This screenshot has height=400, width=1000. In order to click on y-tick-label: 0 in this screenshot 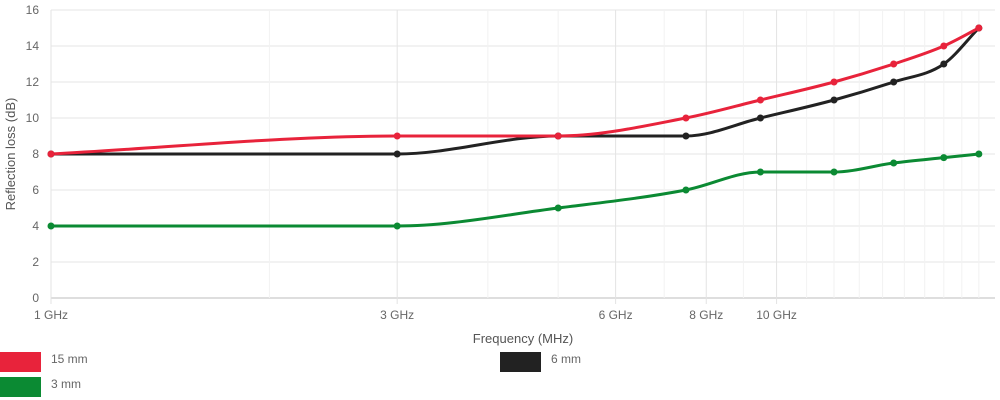, I will do `click(35, 298)`.